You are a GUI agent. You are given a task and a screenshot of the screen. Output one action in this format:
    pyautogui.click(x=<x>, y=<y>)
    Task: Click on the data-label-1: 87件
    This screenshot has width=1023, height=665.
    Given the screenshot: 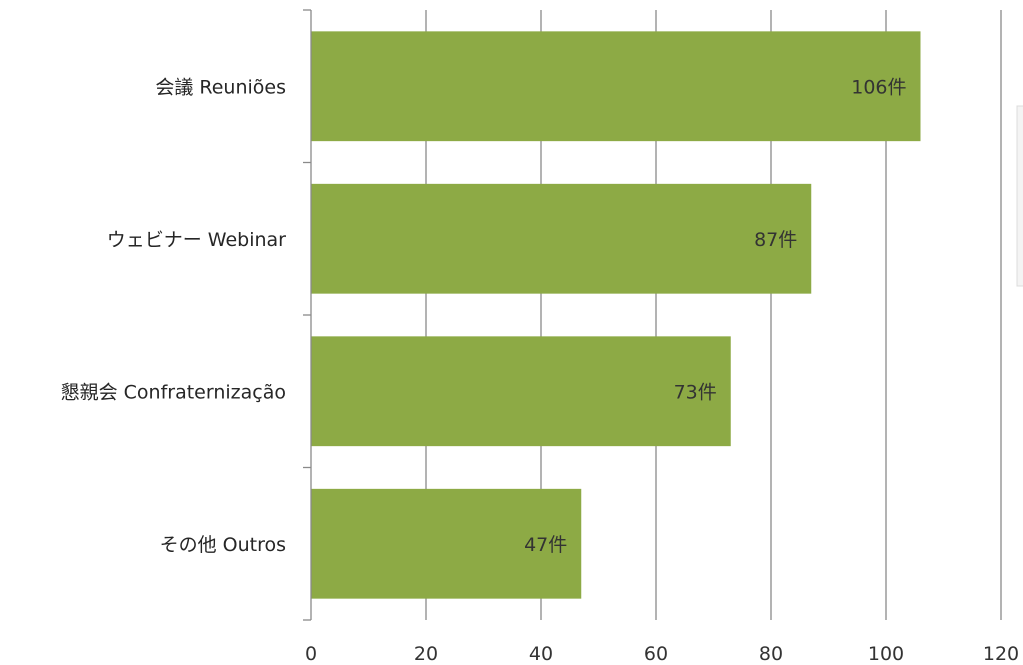 What is the action you would take?
    pyautogui.click(x=775, y=240)
    